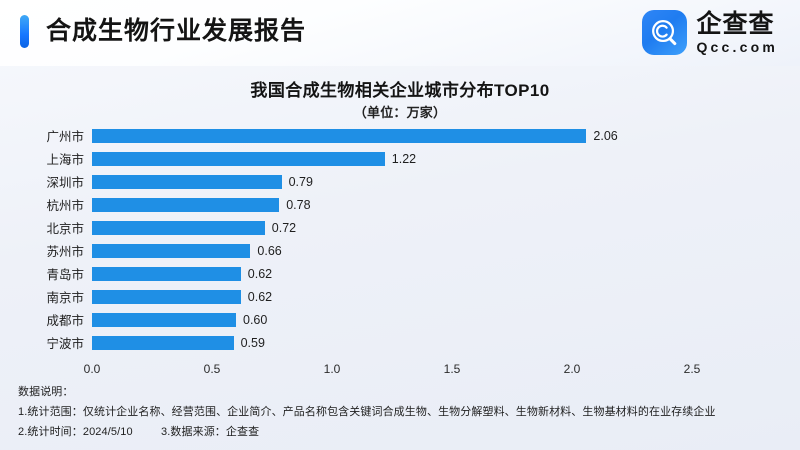 This screenshot has width=800, height=450. What do you see at coordinates (446, 250) in the screenshot?
I see `bar-track: 0.66` at bounding box center [446, 250].